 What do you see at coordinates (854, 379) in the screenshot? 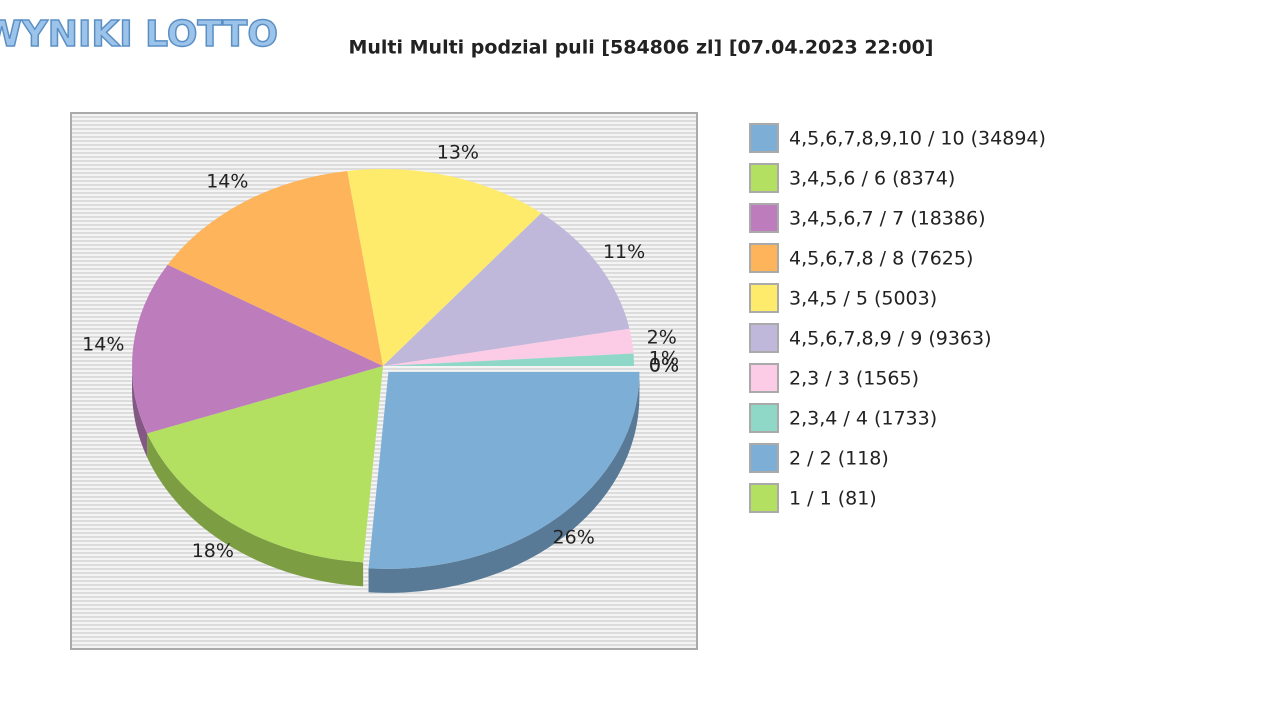
I see `legend-label: 2,3 / 3 (1565)` at bounding box center [854, 379].